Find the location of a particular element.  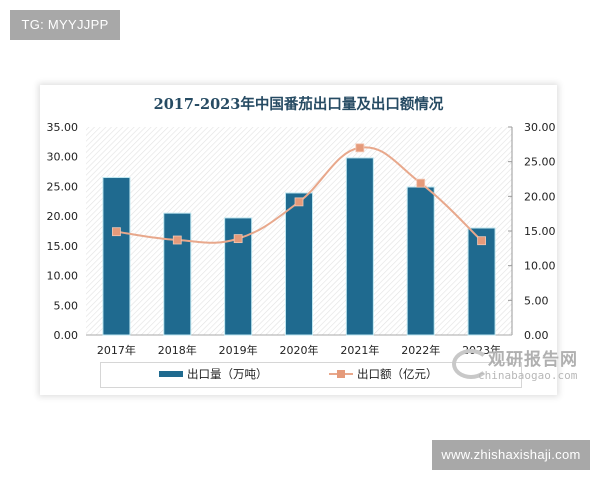

left-axis-tick-label: 30.00 is located at coordinates (63, 157).